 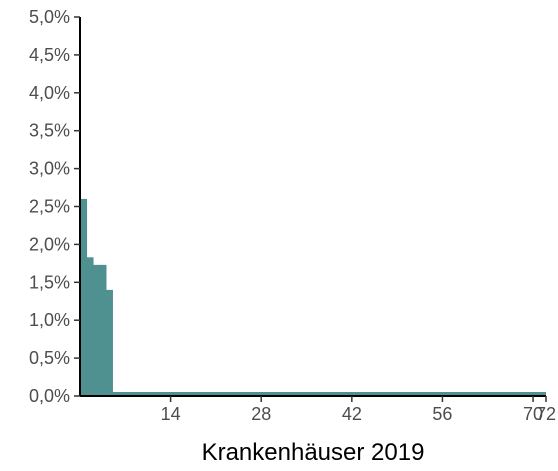 What do you see at coordinates (49, 244) in the screenshot?
I see `y-tick-label: 2,0%` at bounding box center [49, 244].